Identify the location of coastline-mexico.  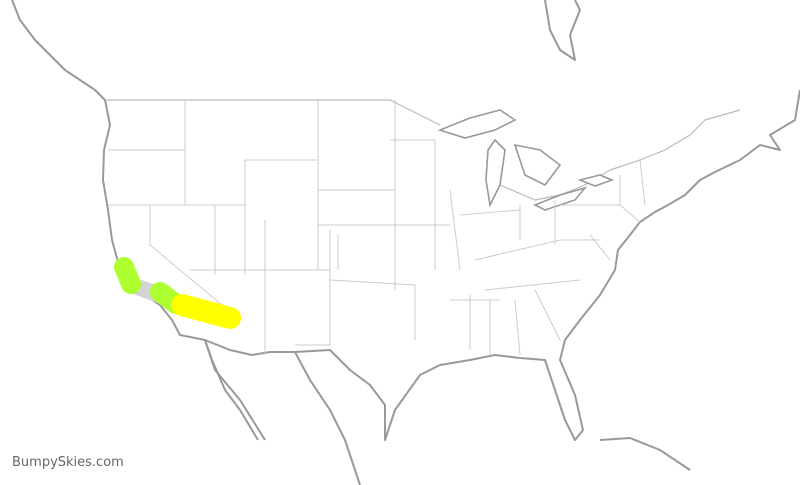
(282, 412).